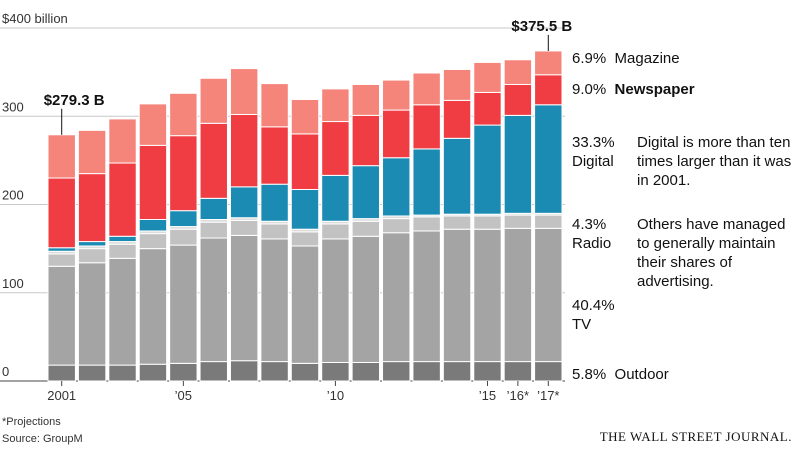  What do you see at coordinates (654, 89) in the screenshot?
I see `legend-newspaper-name: Newspaper` at bounding box center [654, 89].